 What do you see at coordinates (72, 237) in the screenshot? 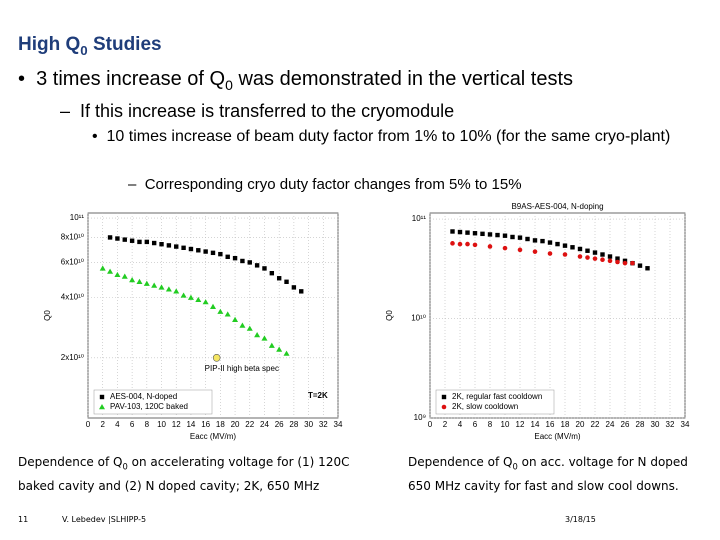
I see `y-tick-label: 8x10¹⁰` at bounding box center [72, 237].